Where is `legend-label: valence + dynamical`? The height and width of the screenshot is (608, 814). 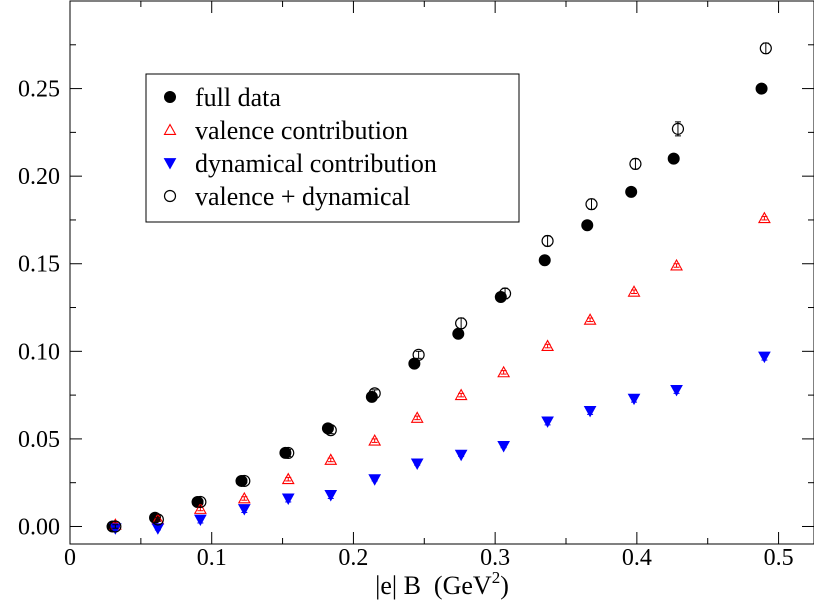 legend-label: valence + dynamical is located at coordinates (302, 196).